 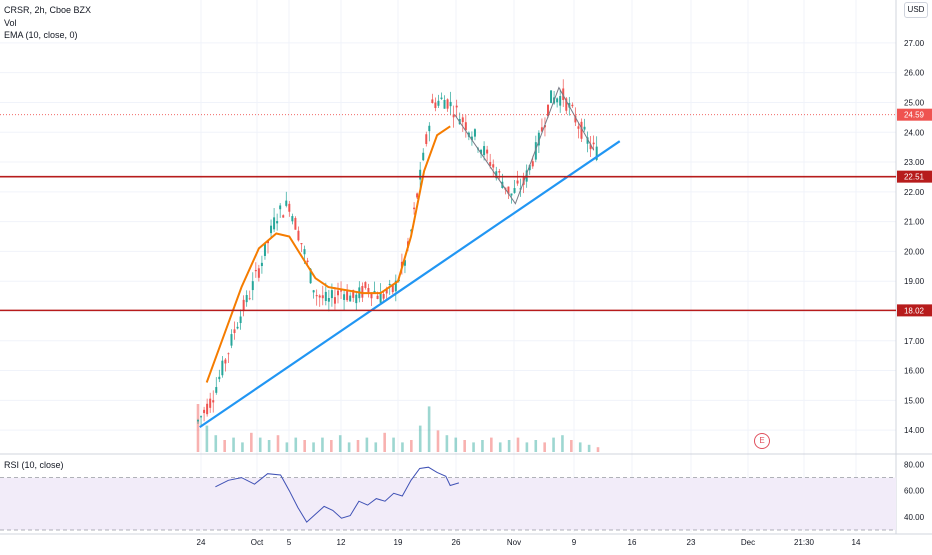 I want to click on rsi-band, so click(x=448, y=503).